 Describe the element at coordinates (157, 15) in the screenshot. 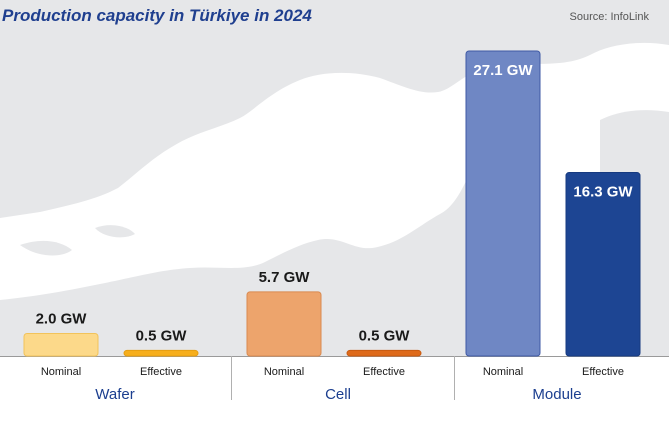

I see `chart-title: Production capacity in Türkiye in 2024` at that location.